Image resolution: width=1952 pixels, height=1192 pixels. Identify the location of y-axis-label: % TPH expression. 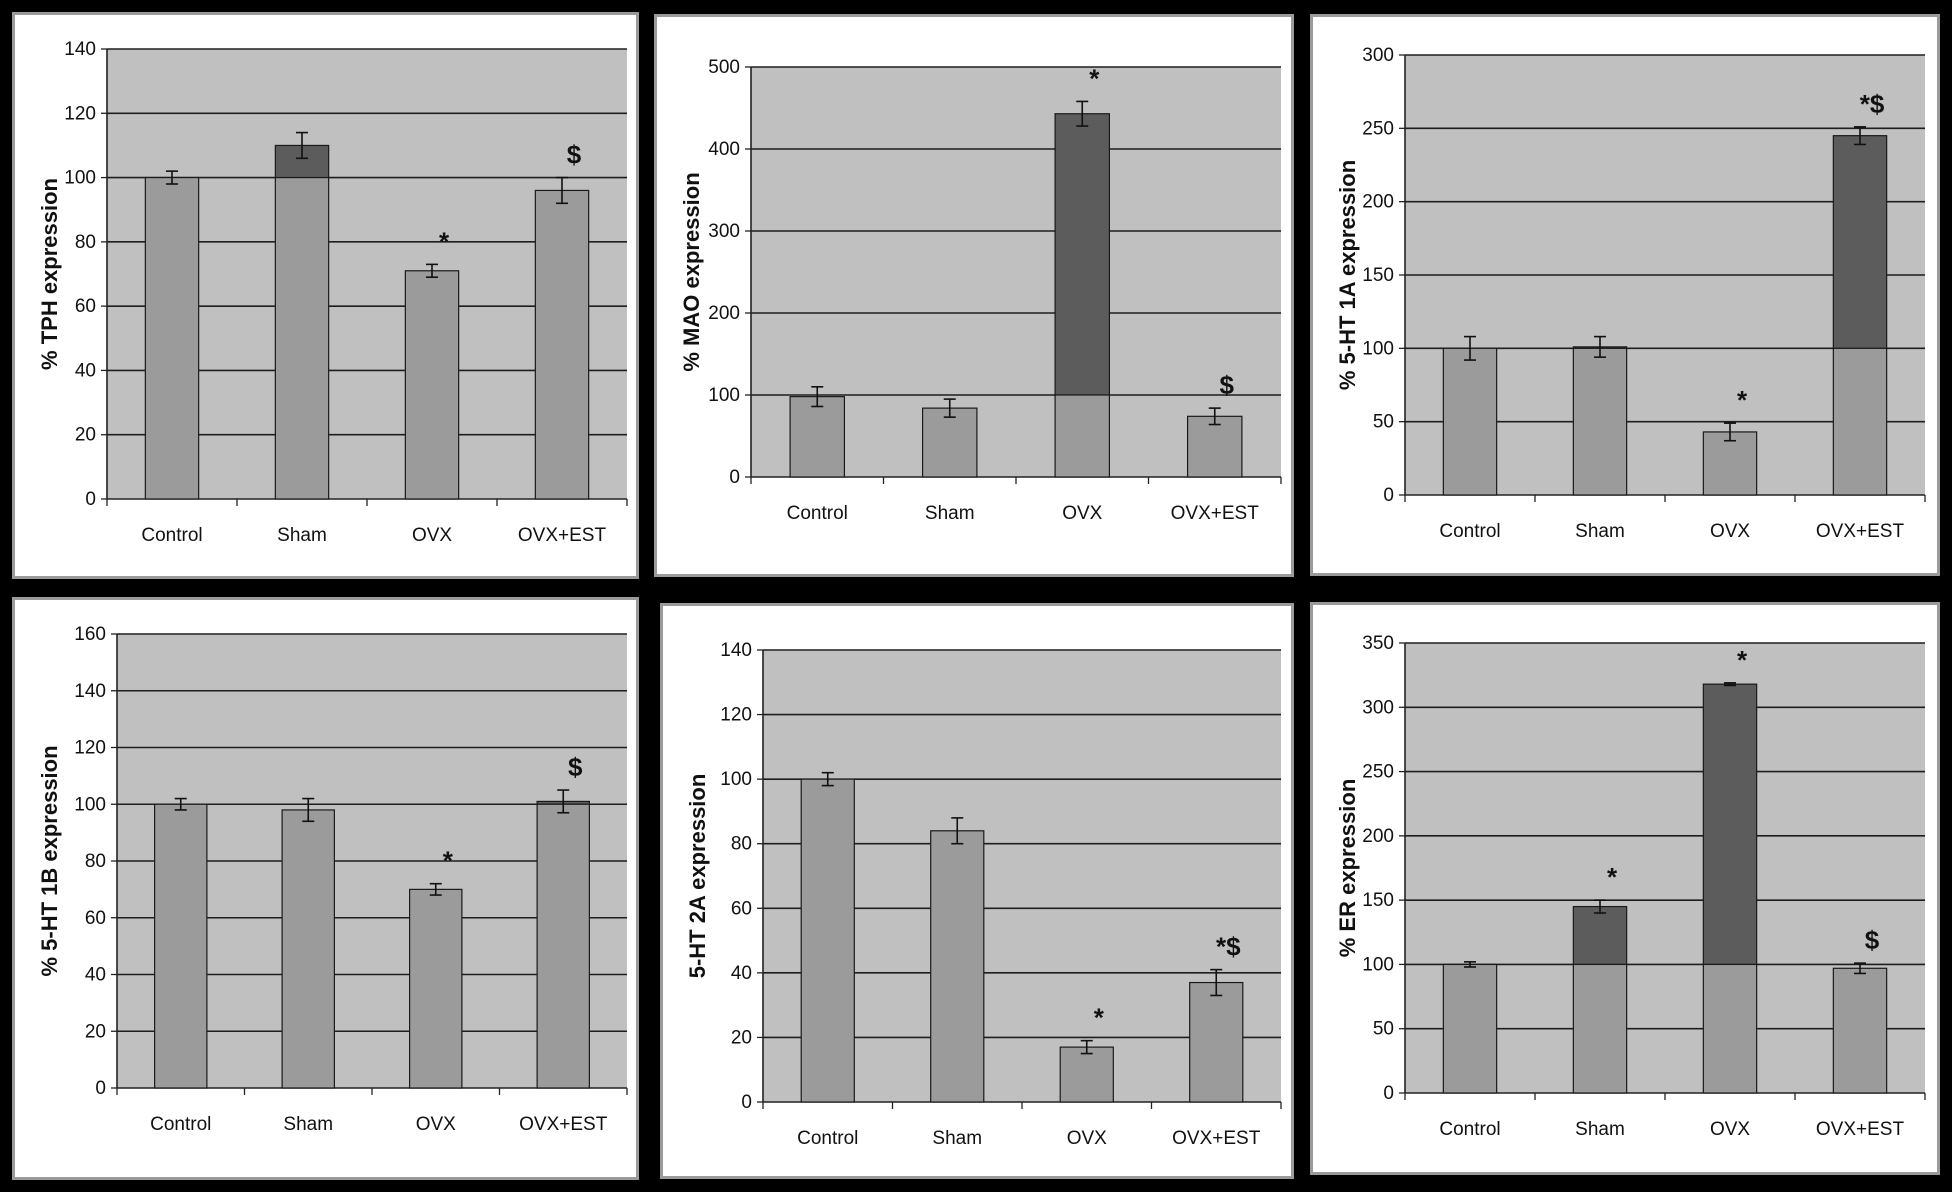
(49, 274).